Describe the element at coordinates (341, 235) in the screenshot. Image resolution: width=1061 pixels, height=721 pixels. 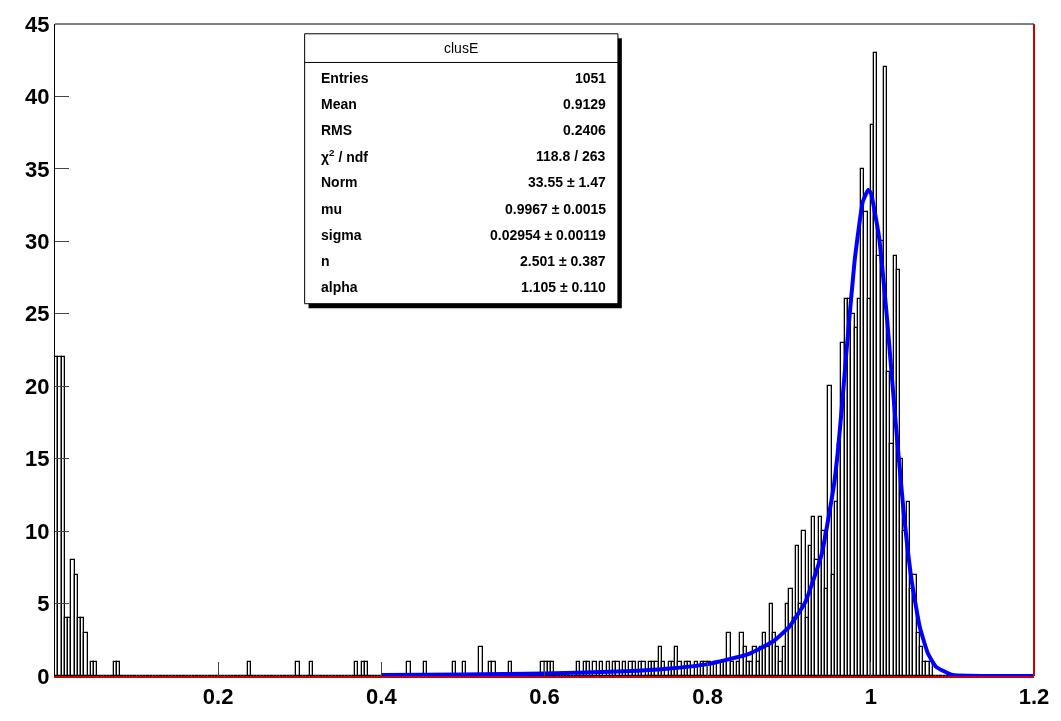
I see `annotation: sigma` at that location.